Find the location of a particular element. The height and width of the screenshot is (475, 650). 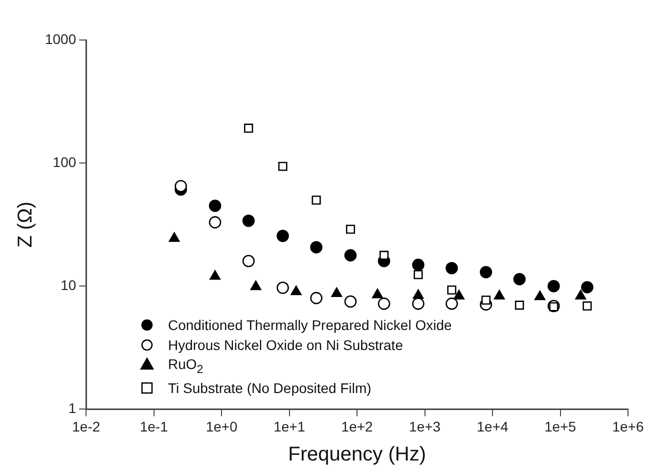

x-tick-label: 1e+3 is located at coordinates (425, 426).